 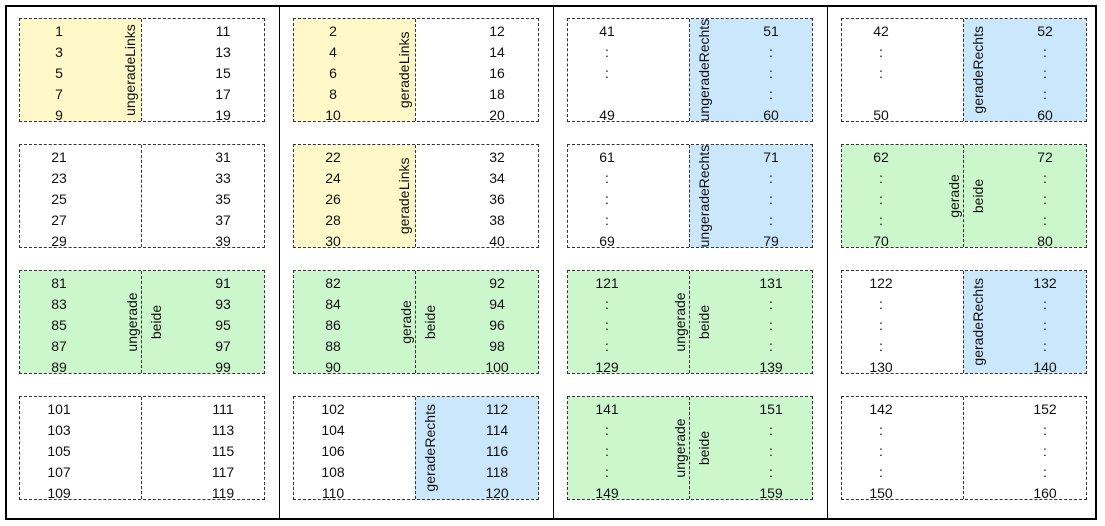 I want to click on left-number-column: 1 3 5 7 9, so click(x=59, y=73).